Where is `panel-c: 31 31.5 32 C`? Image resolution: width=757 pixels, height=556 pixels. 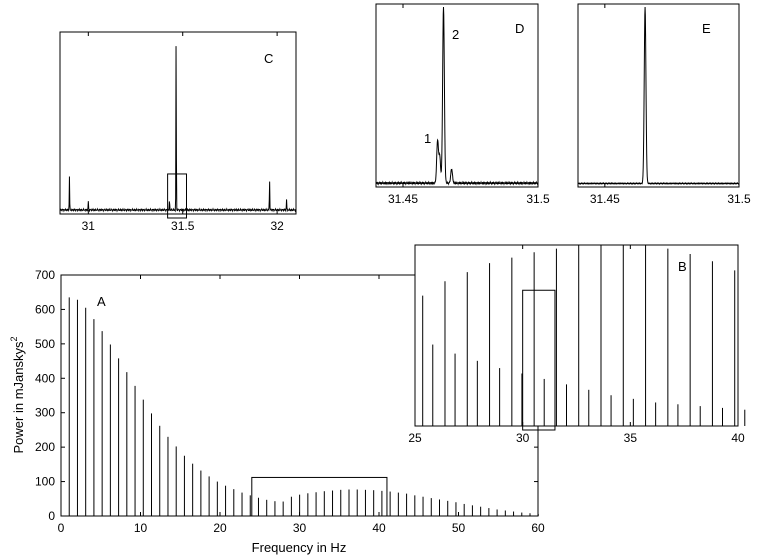
panel-c: 31 31.5 32 C is located at coordinates (178, 132).